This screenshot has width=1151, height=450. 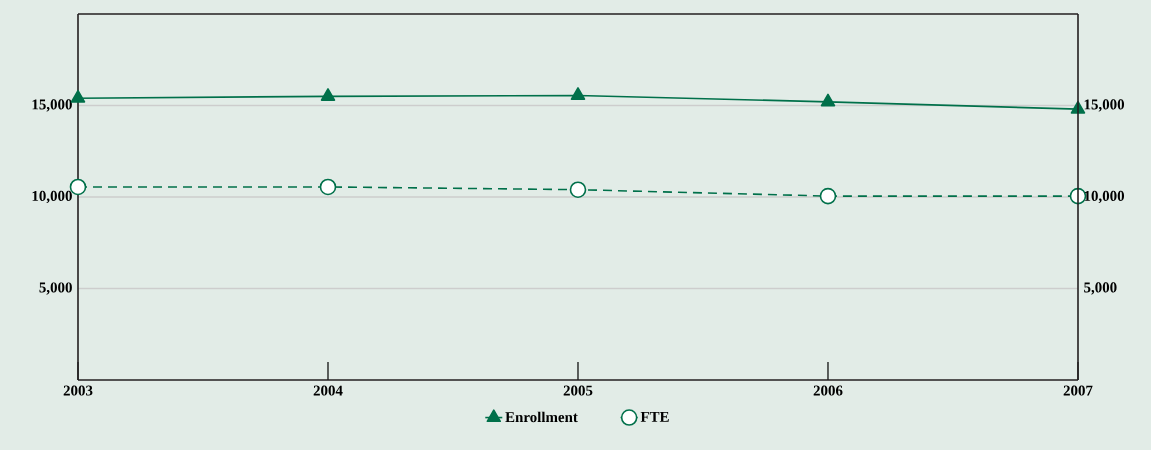 I want to click on legend-label: FTE, so click(x=654, y=416).